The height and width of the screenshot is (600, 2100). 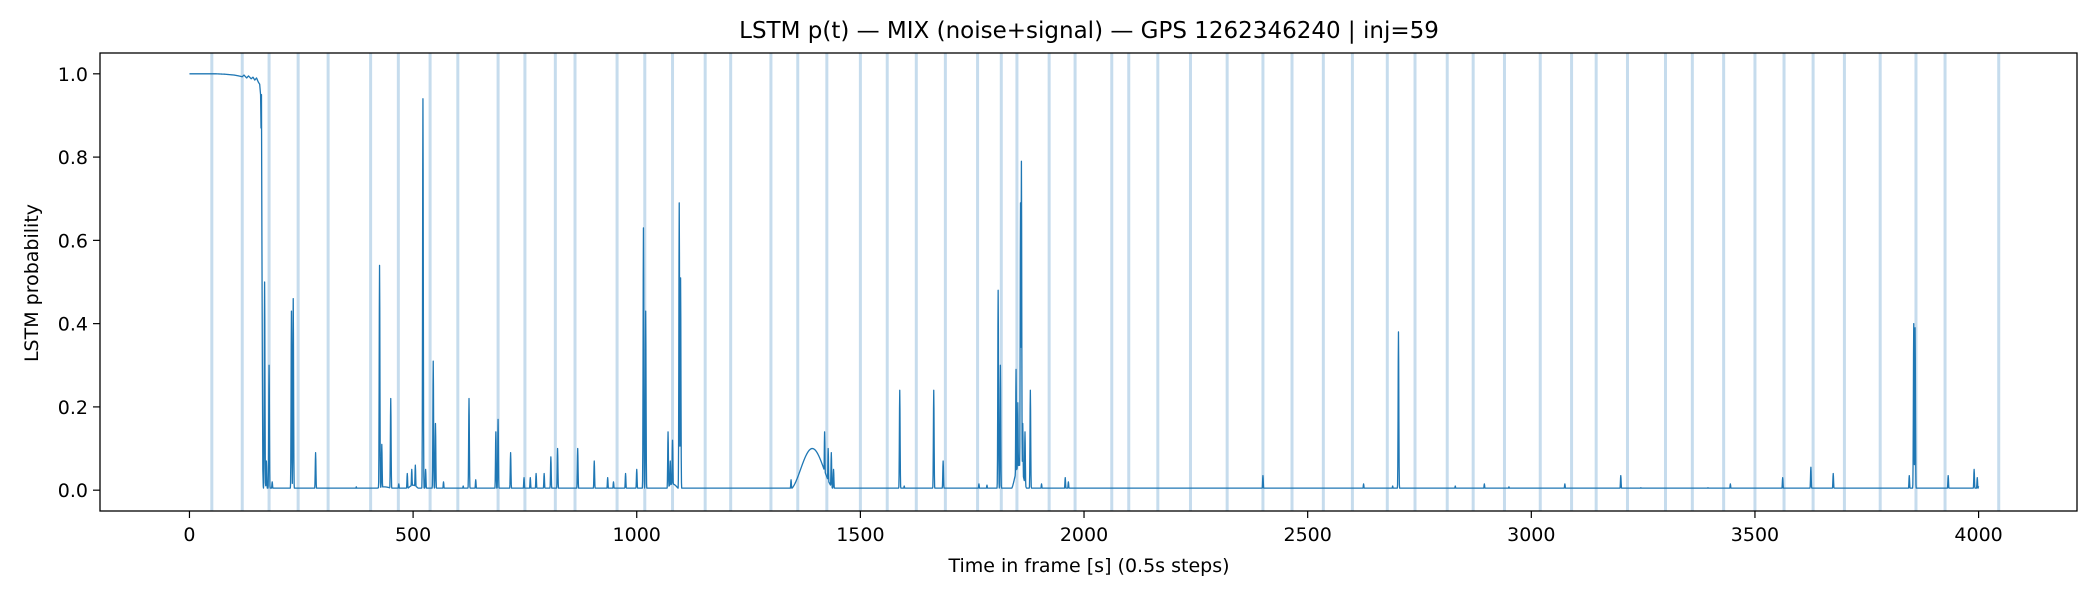 I want to click on y-axis: 0.0 0.2 0.4 0.6 0.8 1.0, so click(x=79, y=283).